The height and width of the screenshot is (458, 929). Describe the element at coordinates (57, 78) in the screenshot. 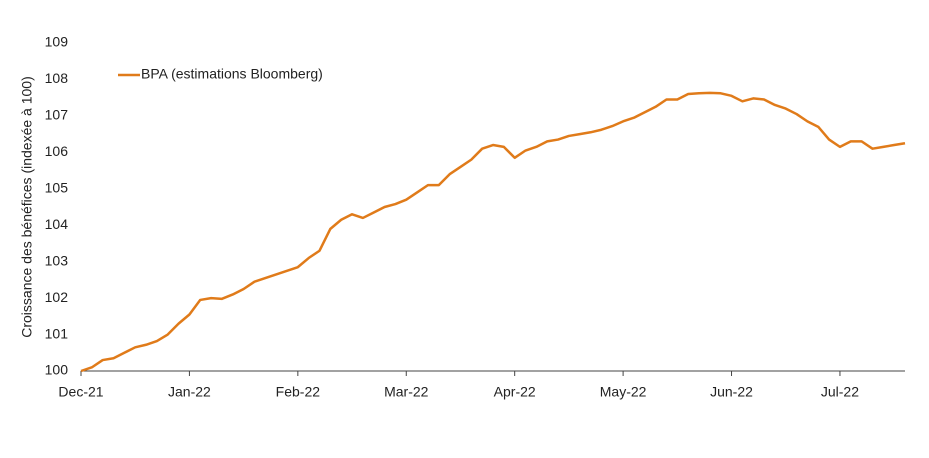

I see `y-tick-label: 108` at that location.